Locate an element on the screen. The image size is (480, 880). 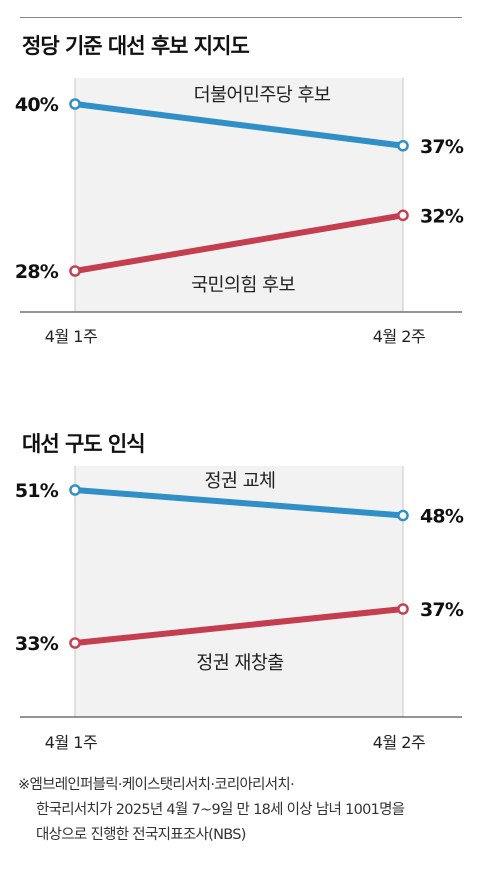
data-label: 40% is located at coordinates (37, 105).